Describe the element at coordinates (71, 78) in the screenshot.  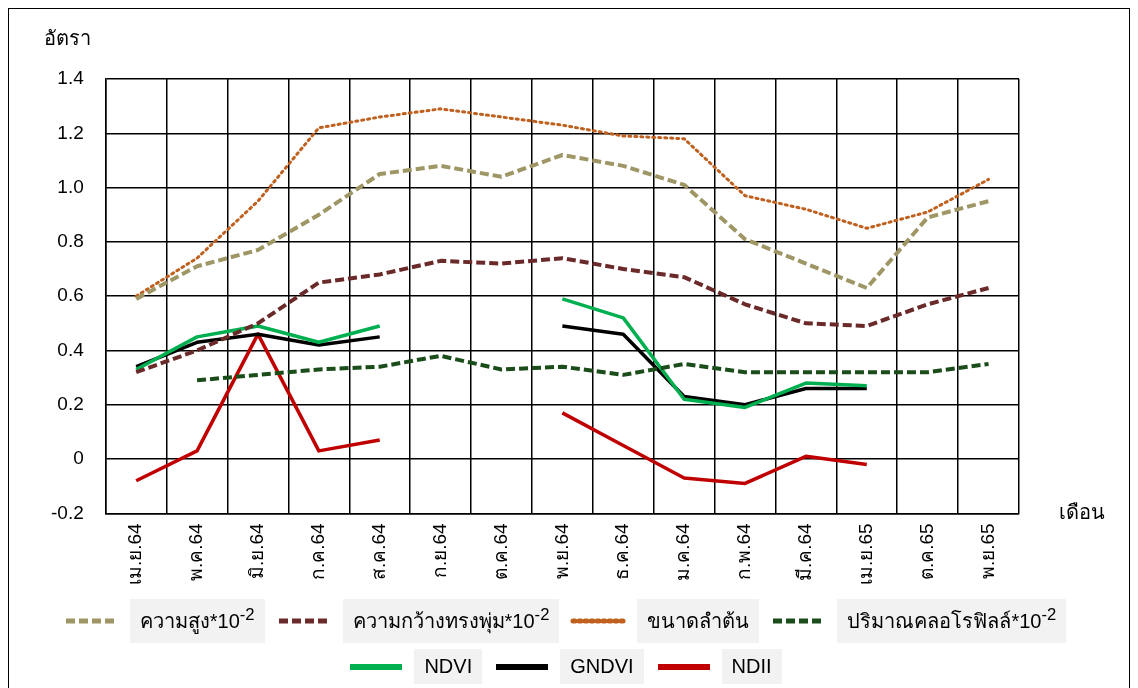
I see `y-tick-label: 1.4` at that location.